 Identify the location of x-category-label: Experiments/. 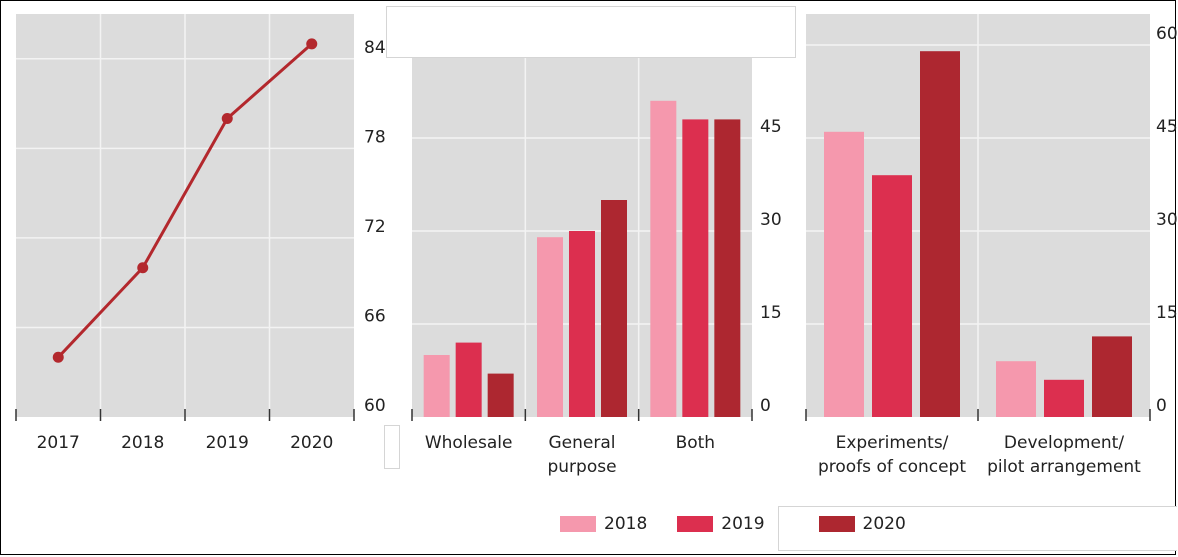
(892, 443).